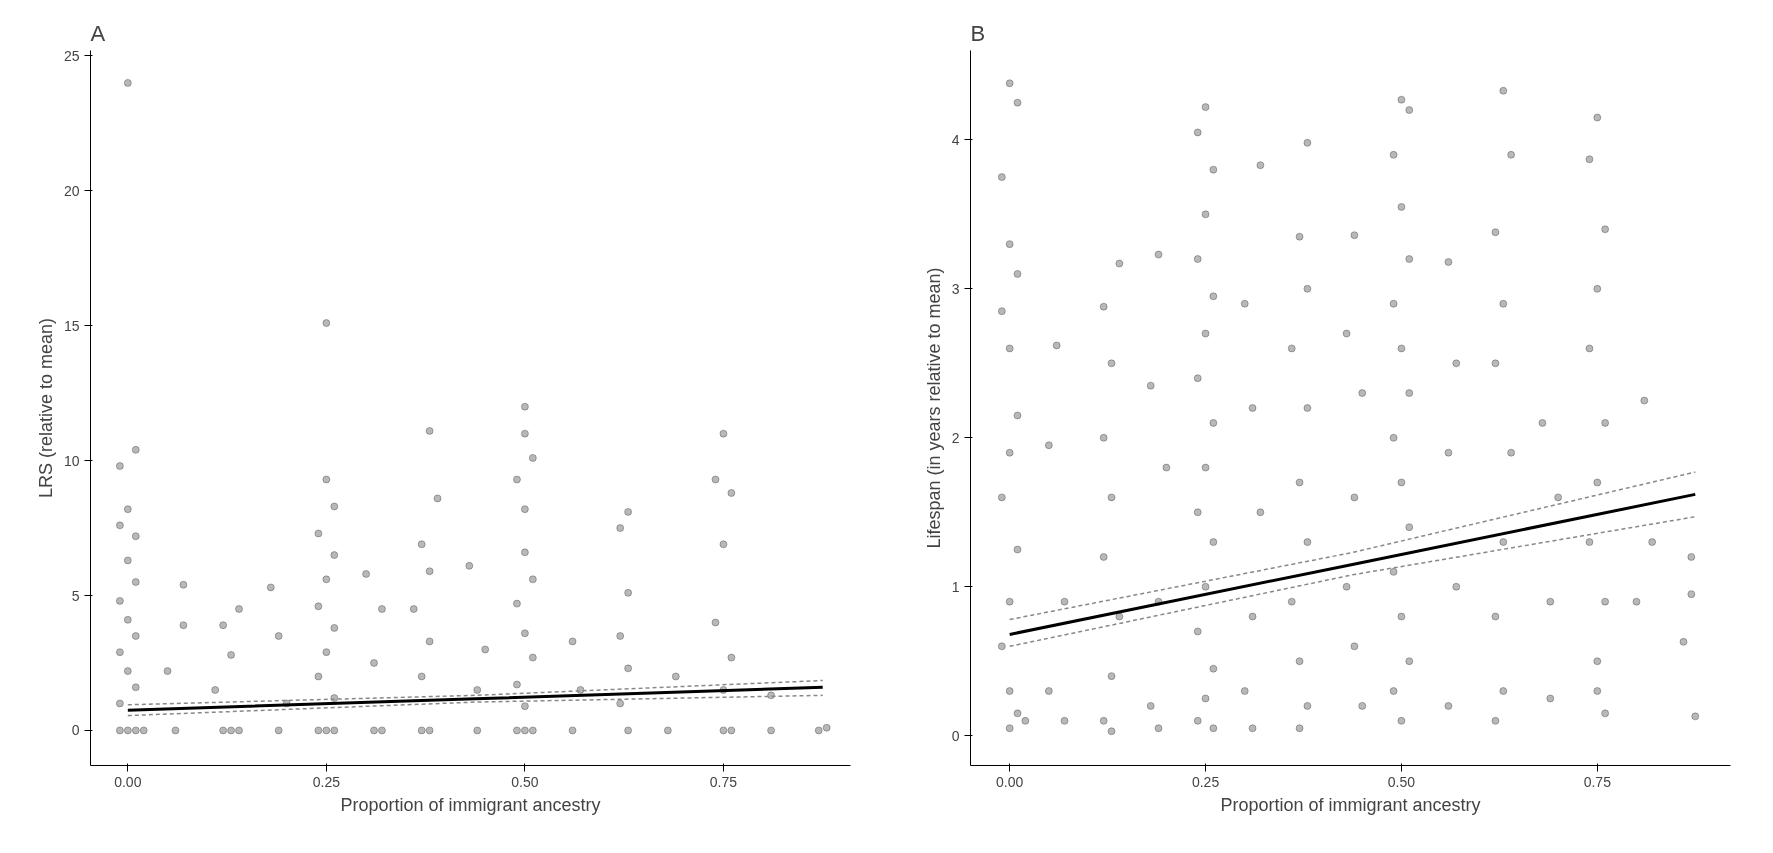 Image resolution: width=1773 pixels, height=853 pixels. What do you see at coordinates (71, 190) in the screenshot?
I see `y-tick-label: 20` at bounding box center [71, 190].